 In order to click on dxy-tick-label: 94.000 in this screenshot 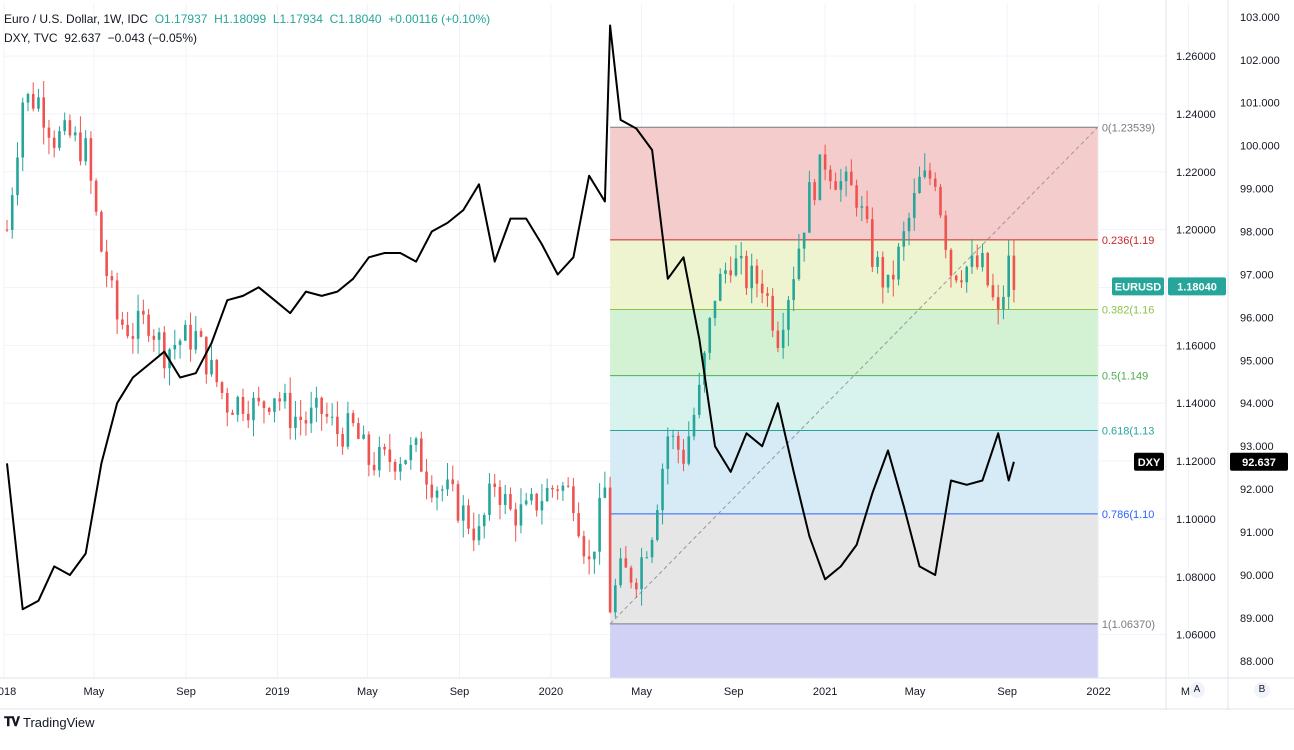, I will do `click(1257, 404)`.